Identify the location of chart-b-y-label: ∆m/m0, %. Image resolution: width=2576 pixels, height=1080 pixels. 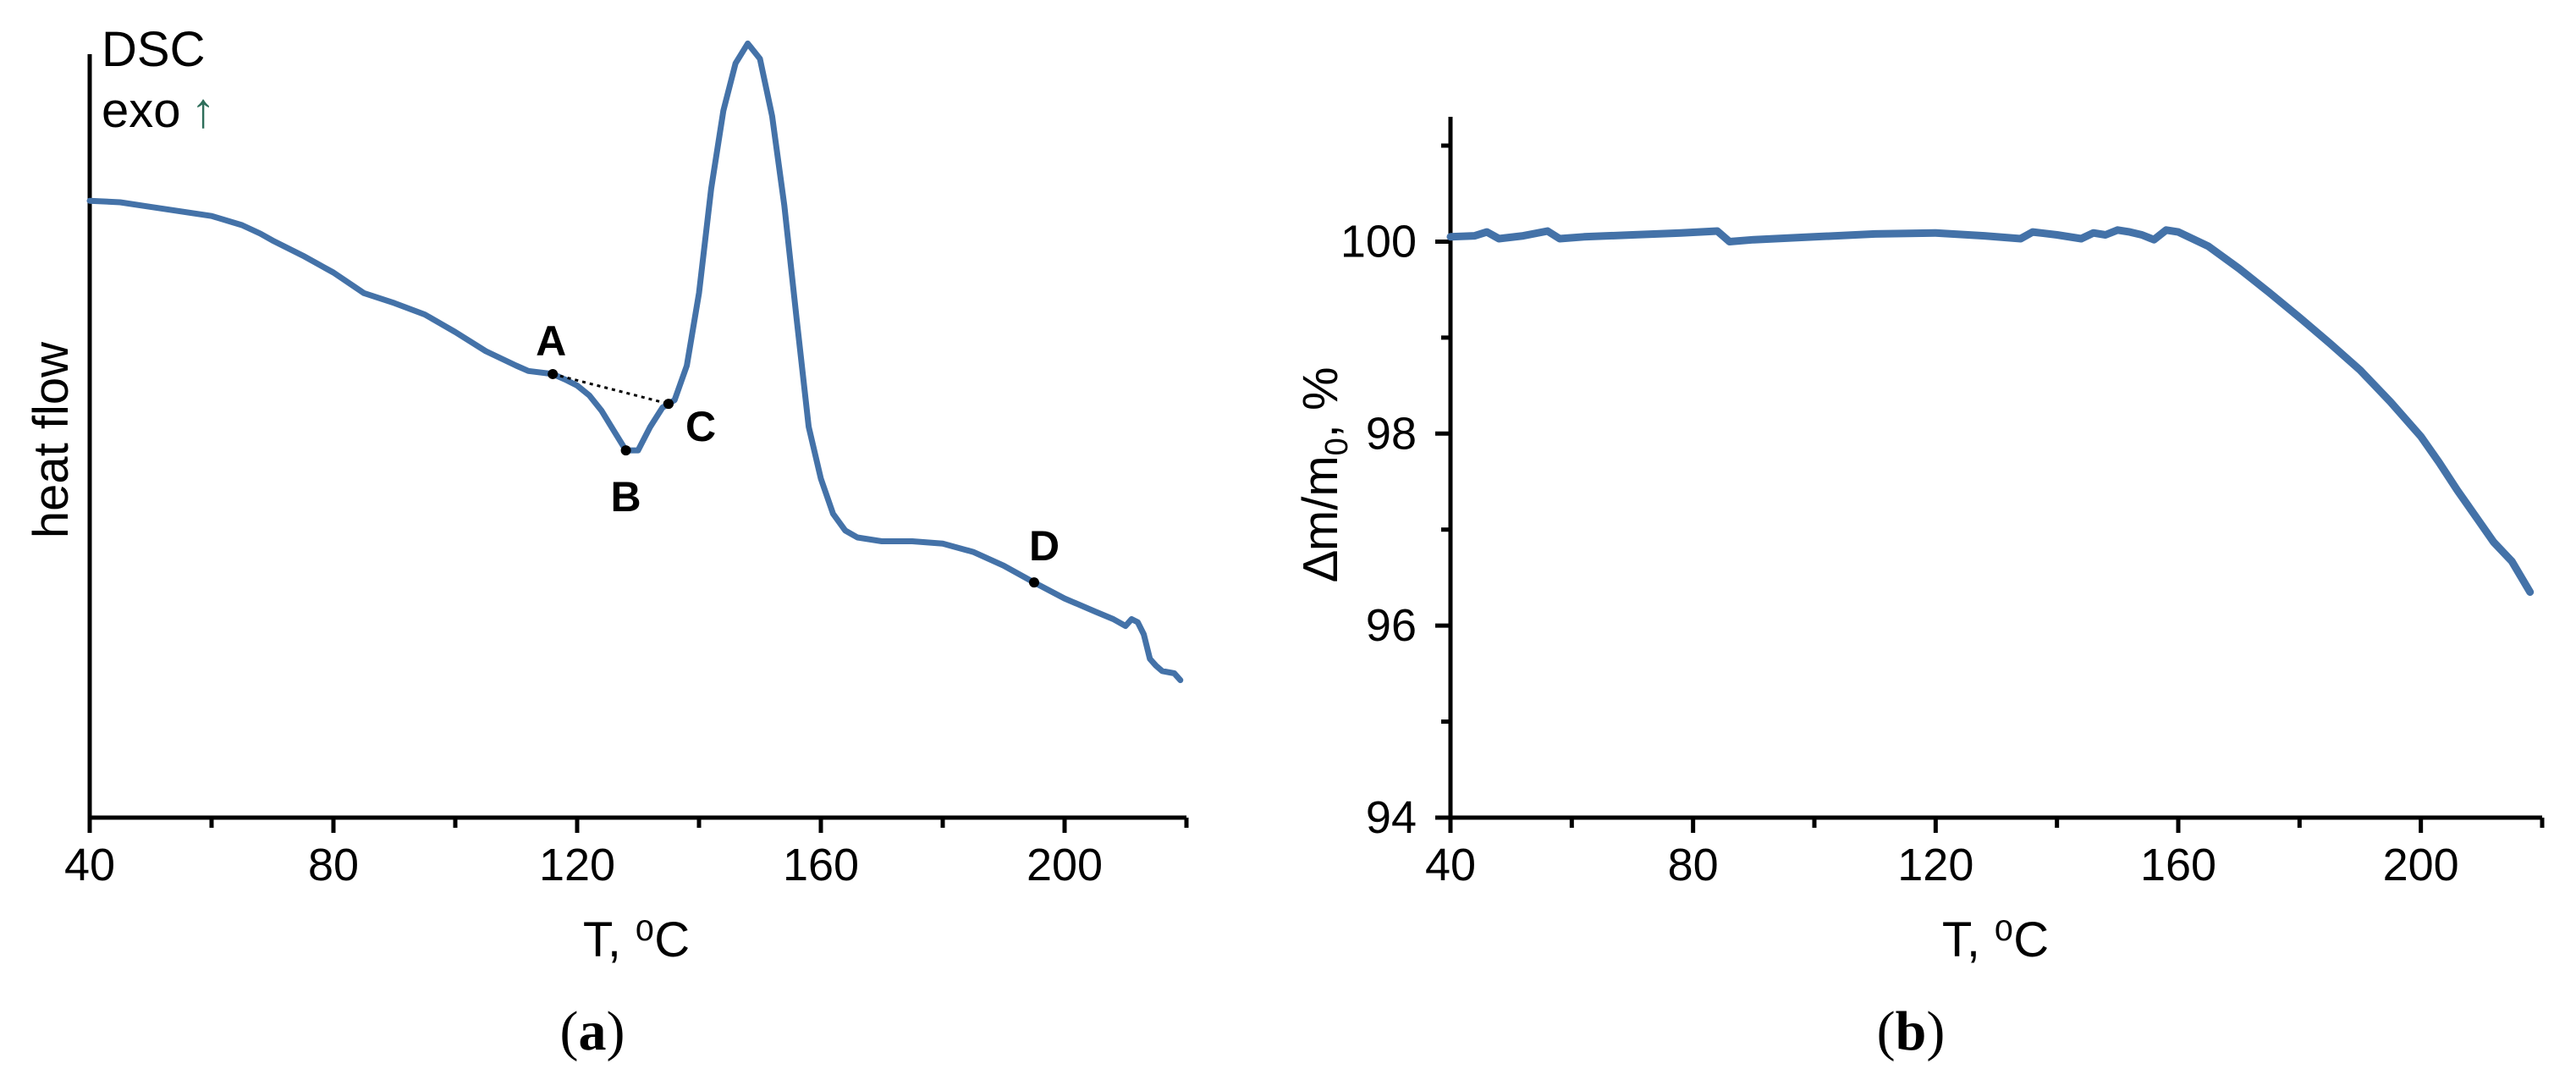
(1324, 474).